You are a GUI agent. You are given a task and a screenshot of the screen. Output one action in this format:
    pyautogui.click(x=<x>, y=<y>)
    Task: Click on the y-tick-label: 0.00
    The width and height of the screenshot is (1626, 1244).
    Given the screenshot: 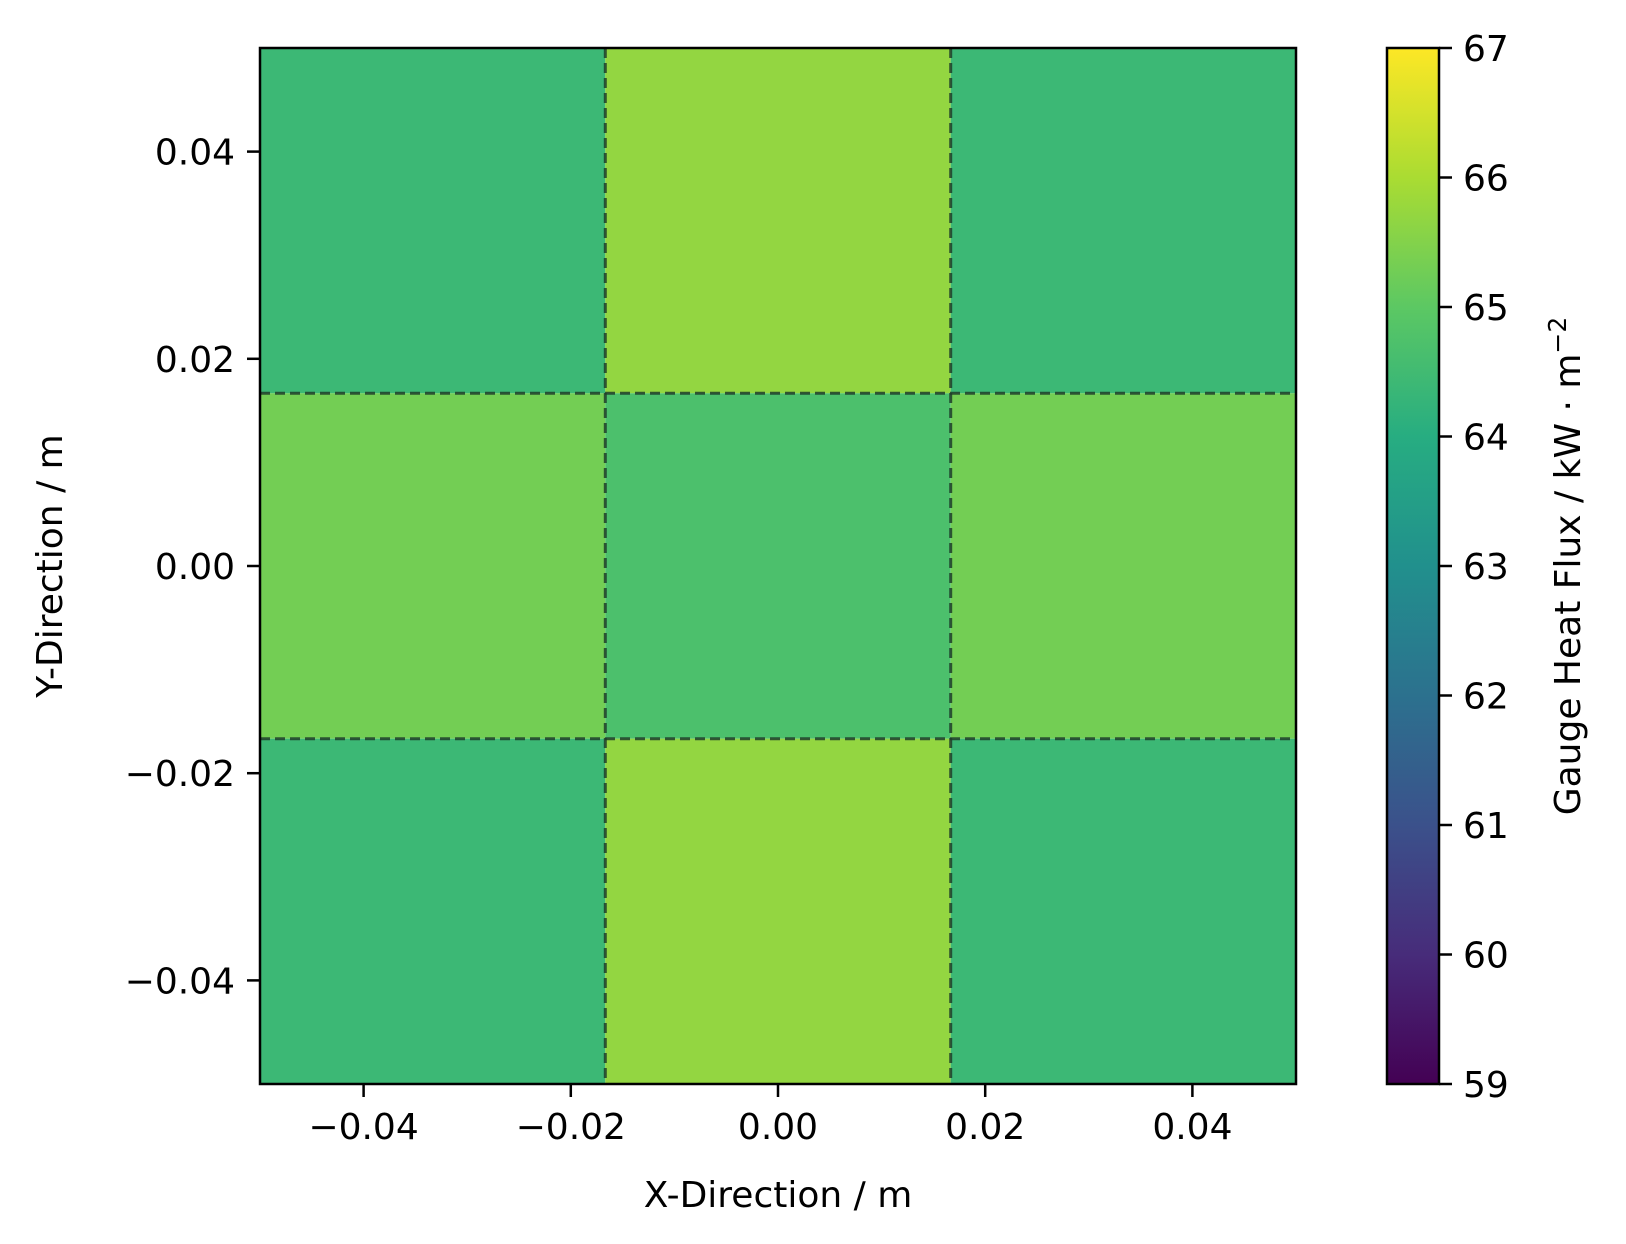 What is the action you would take?
    pyautogui.click(x=195, y=567)
    